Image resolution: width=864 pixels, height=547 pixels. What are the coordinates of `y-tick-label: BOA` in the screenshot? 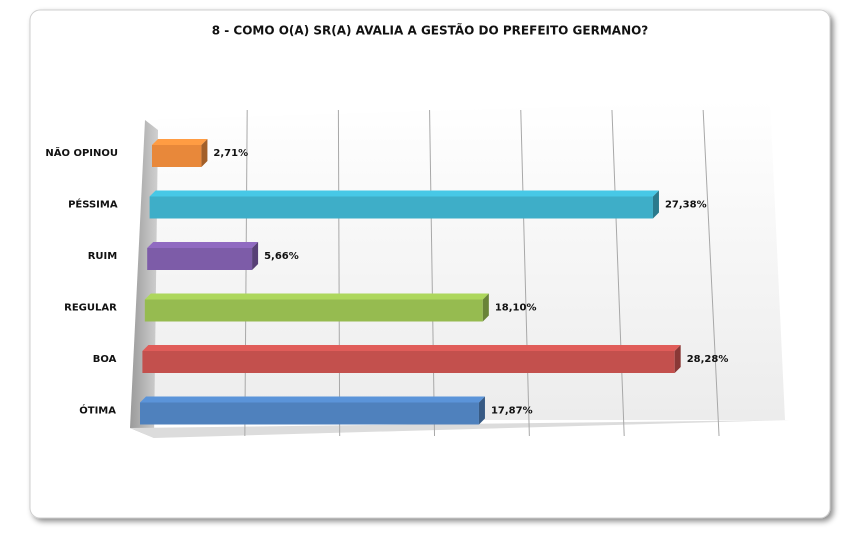 It's located at (105, 359).